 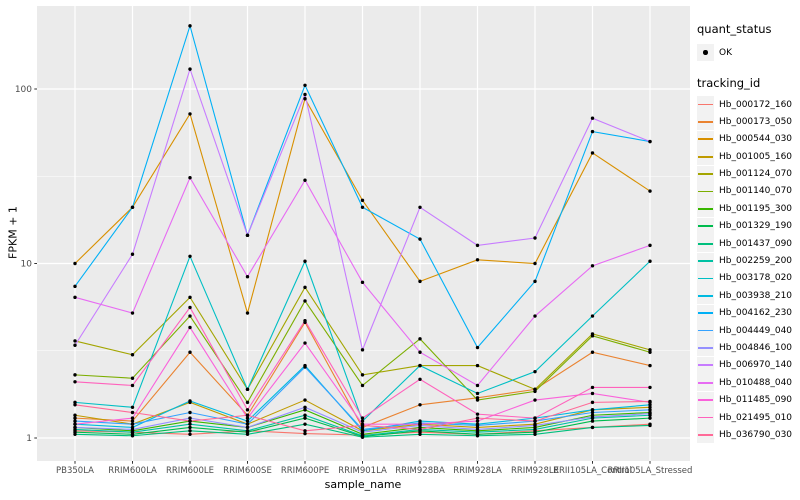 What do you see at coordinates (420, 471) in the screenshot?
I see `x-tick-label: RRIM928BA` at bounding box center [420, 471].